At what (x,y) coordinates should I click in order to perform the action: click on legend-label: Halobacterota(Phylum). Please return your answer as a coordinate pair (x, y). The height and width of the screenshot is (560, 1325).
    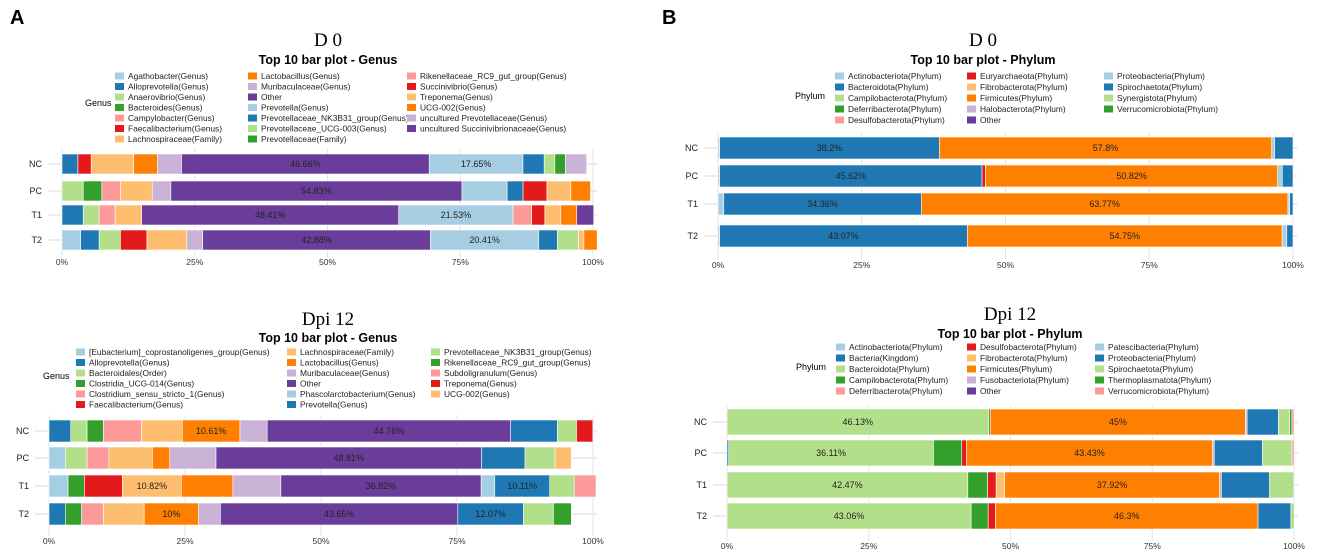
    Looking at the image, I should click on (1023, 109).